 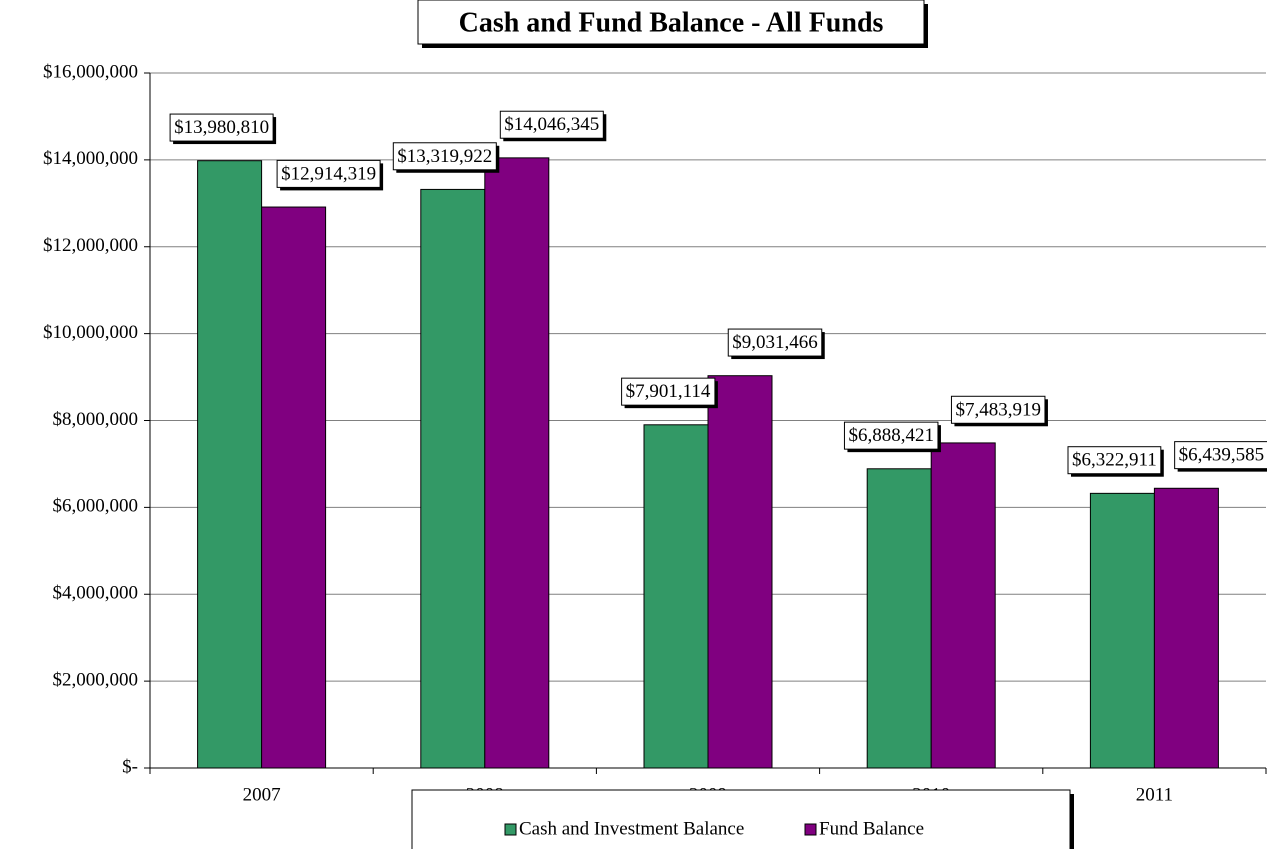 I want to click on value-label: $7,483,919, so click(x=998, y=409).